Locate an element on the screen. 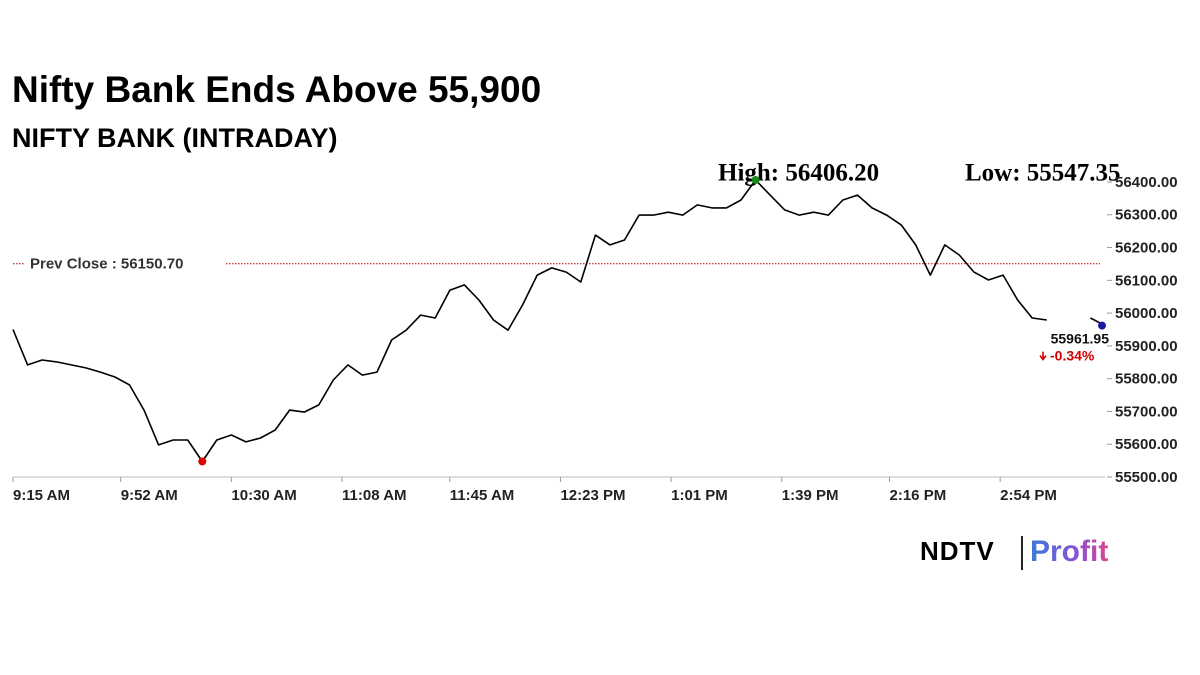 The height and width of the screenshot is (675, 1200). logo-brand: NDTV is located at coordinates (957, 551).